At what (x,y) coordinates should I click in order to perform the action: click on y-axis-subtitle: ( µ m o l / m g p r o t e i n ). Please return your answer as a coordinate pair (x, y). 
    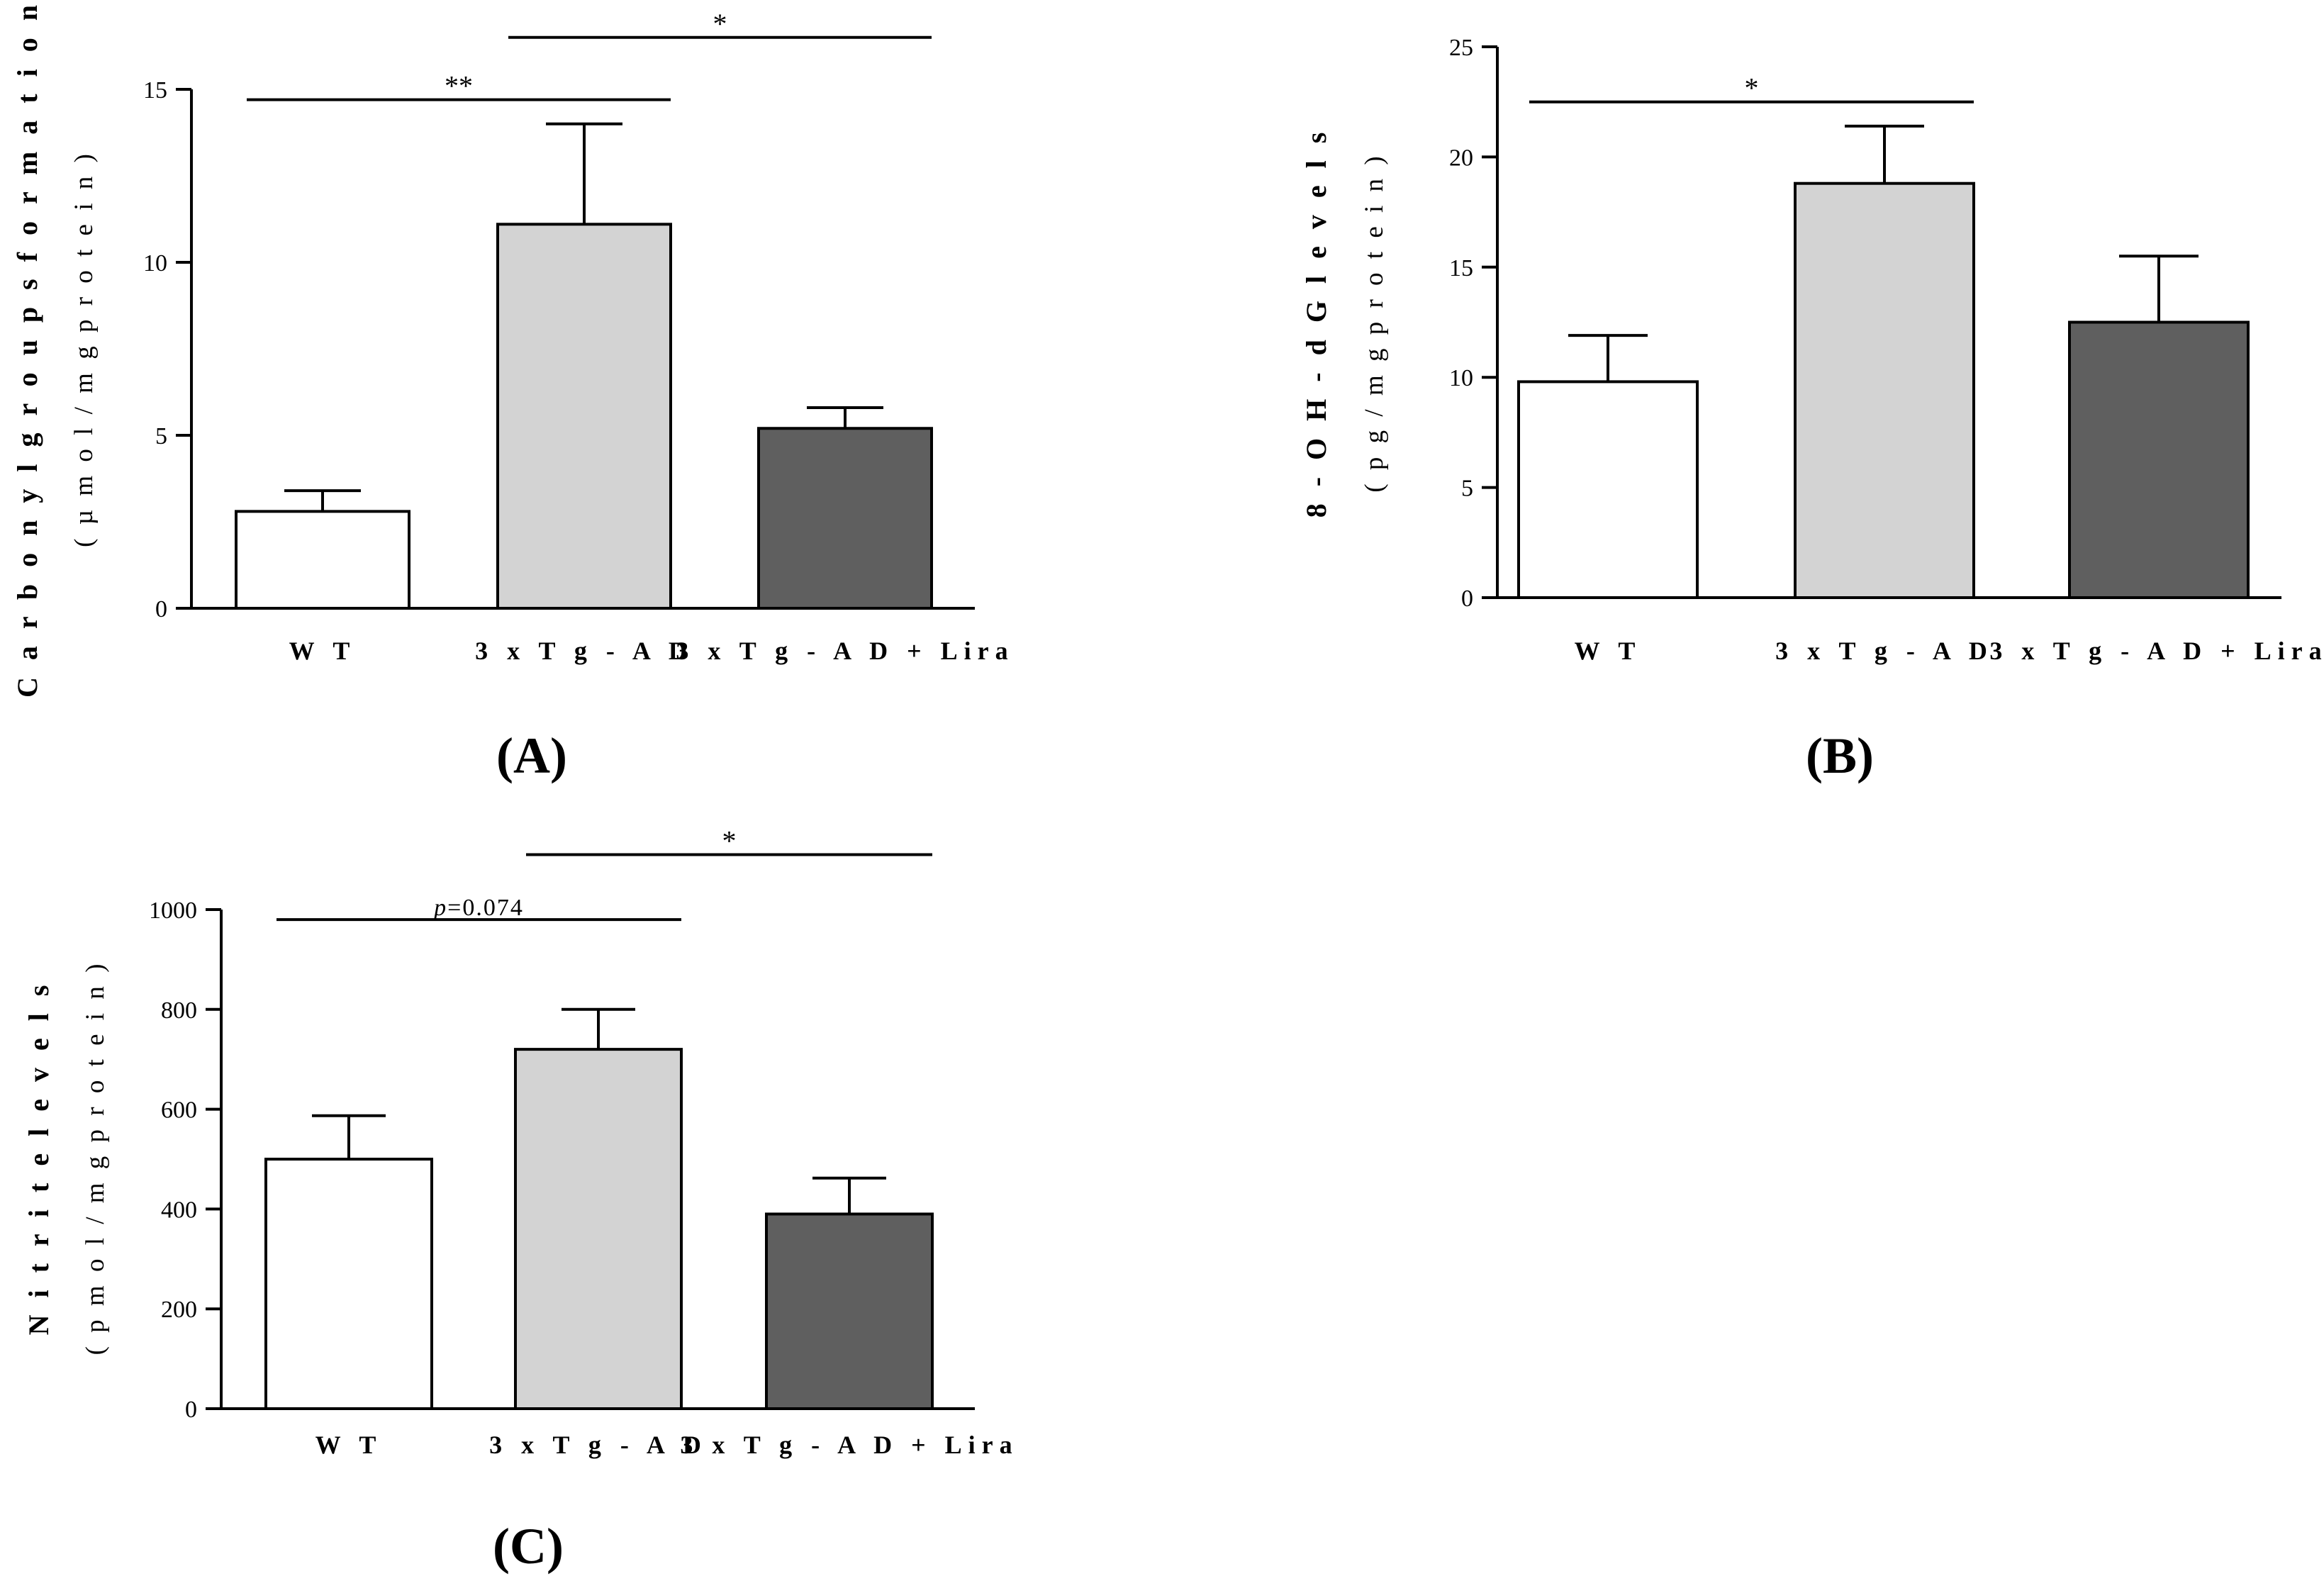
    Looking at the image, I should click on (84, 348).